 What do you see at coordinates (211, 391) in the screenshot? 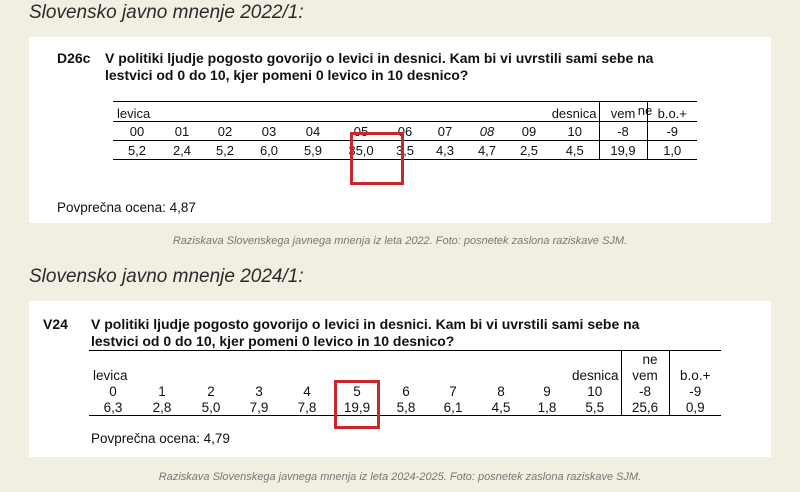
I see `scale-cell: 2` at bounding box center [211, 391].